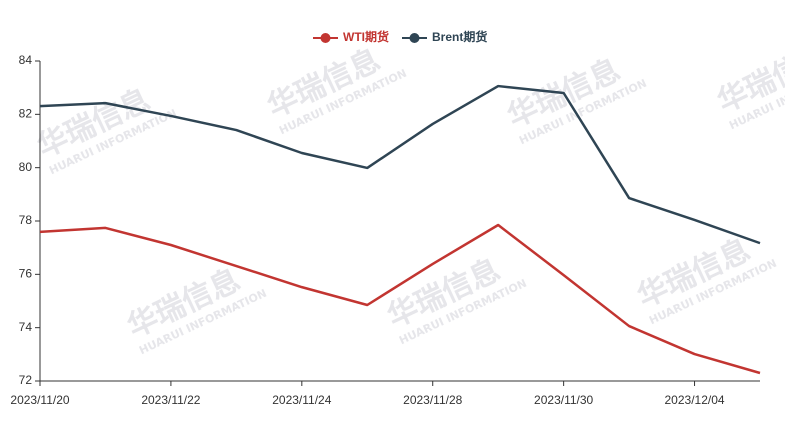 This screenshot has height=426, width=785. What do you see at coordinates (432, 400) in the screenshot?
I see `x-tick-label: 2023/11/28` at bounding box center [432, 400].